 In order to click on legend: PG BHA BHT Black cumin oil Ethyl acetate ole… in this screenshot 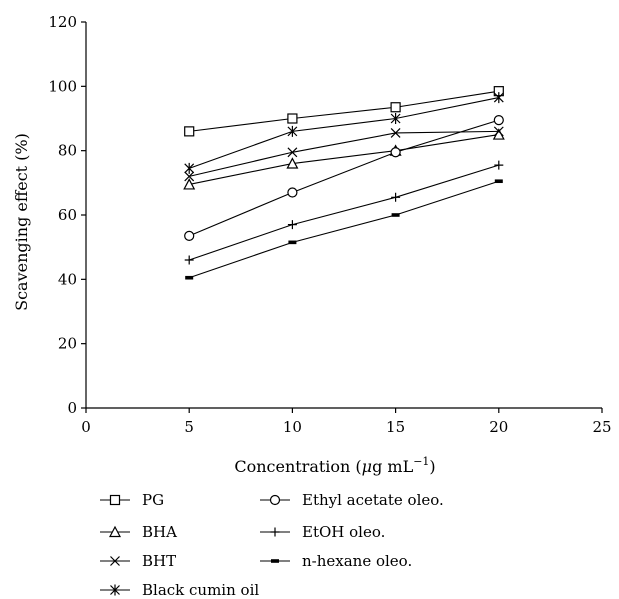, I will do `click(272, 545)`.